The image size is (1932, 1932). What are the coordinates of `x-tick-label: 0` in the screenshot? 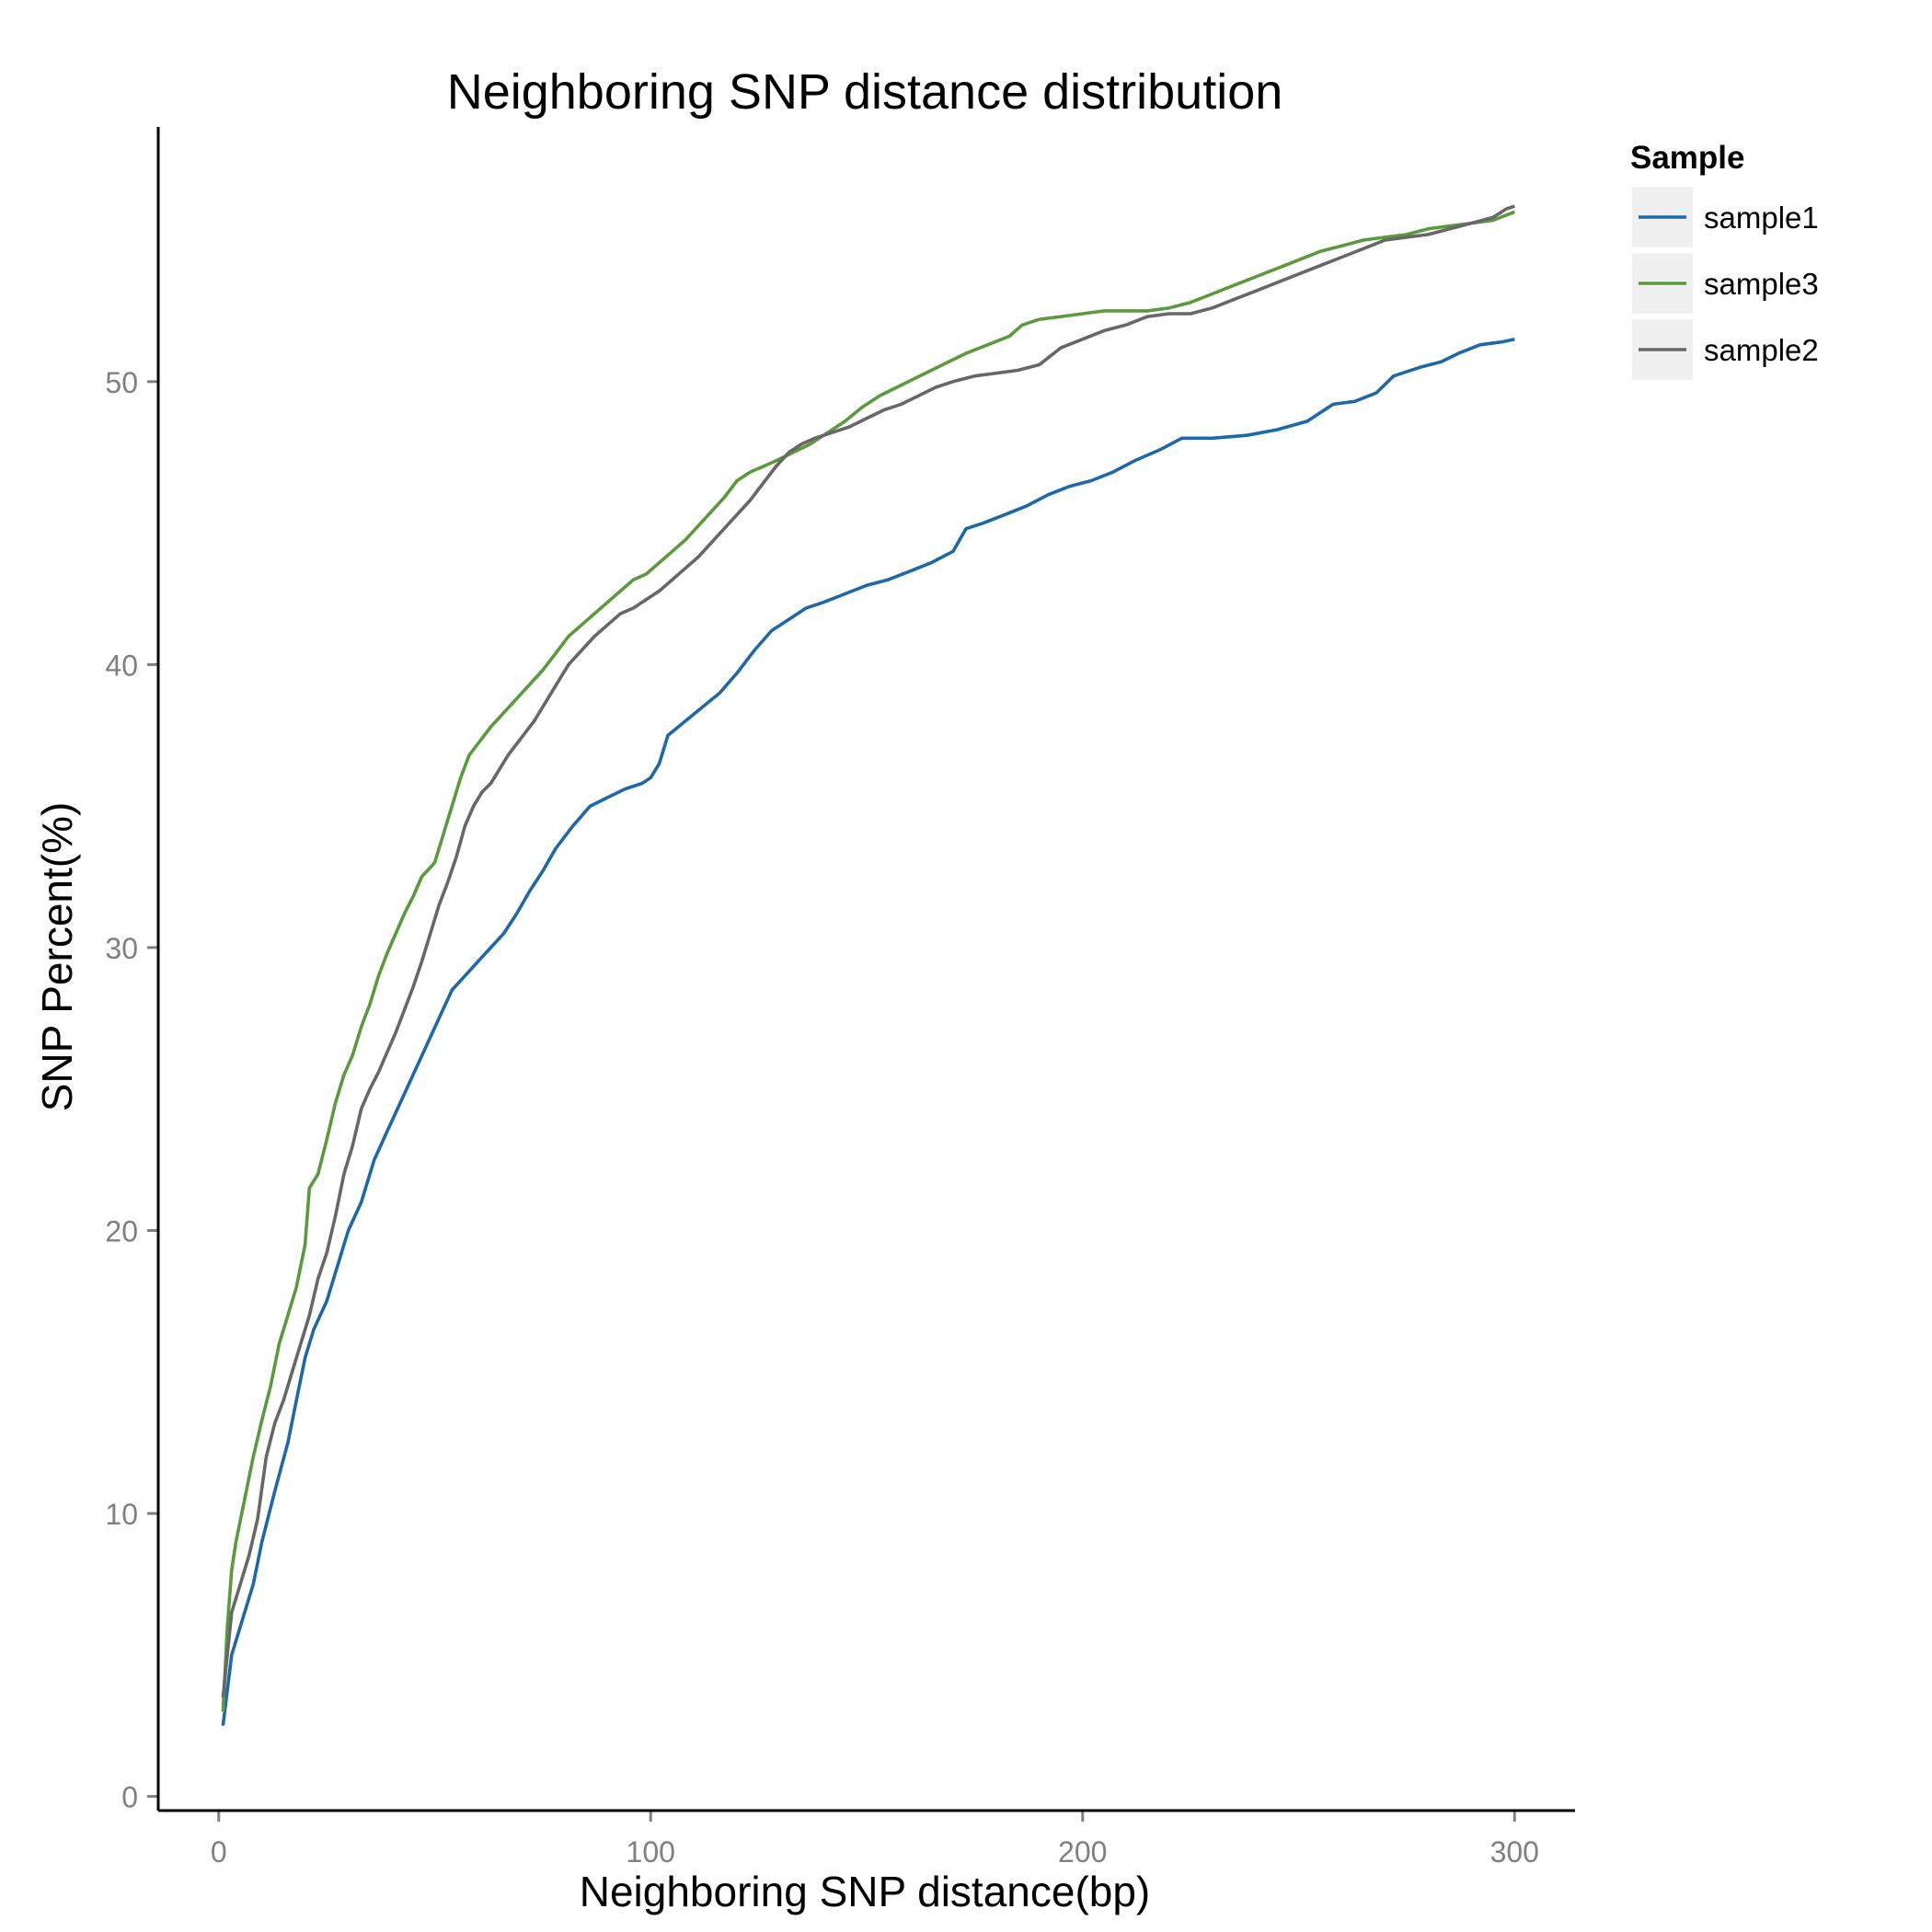 It's located at (219, 1852).